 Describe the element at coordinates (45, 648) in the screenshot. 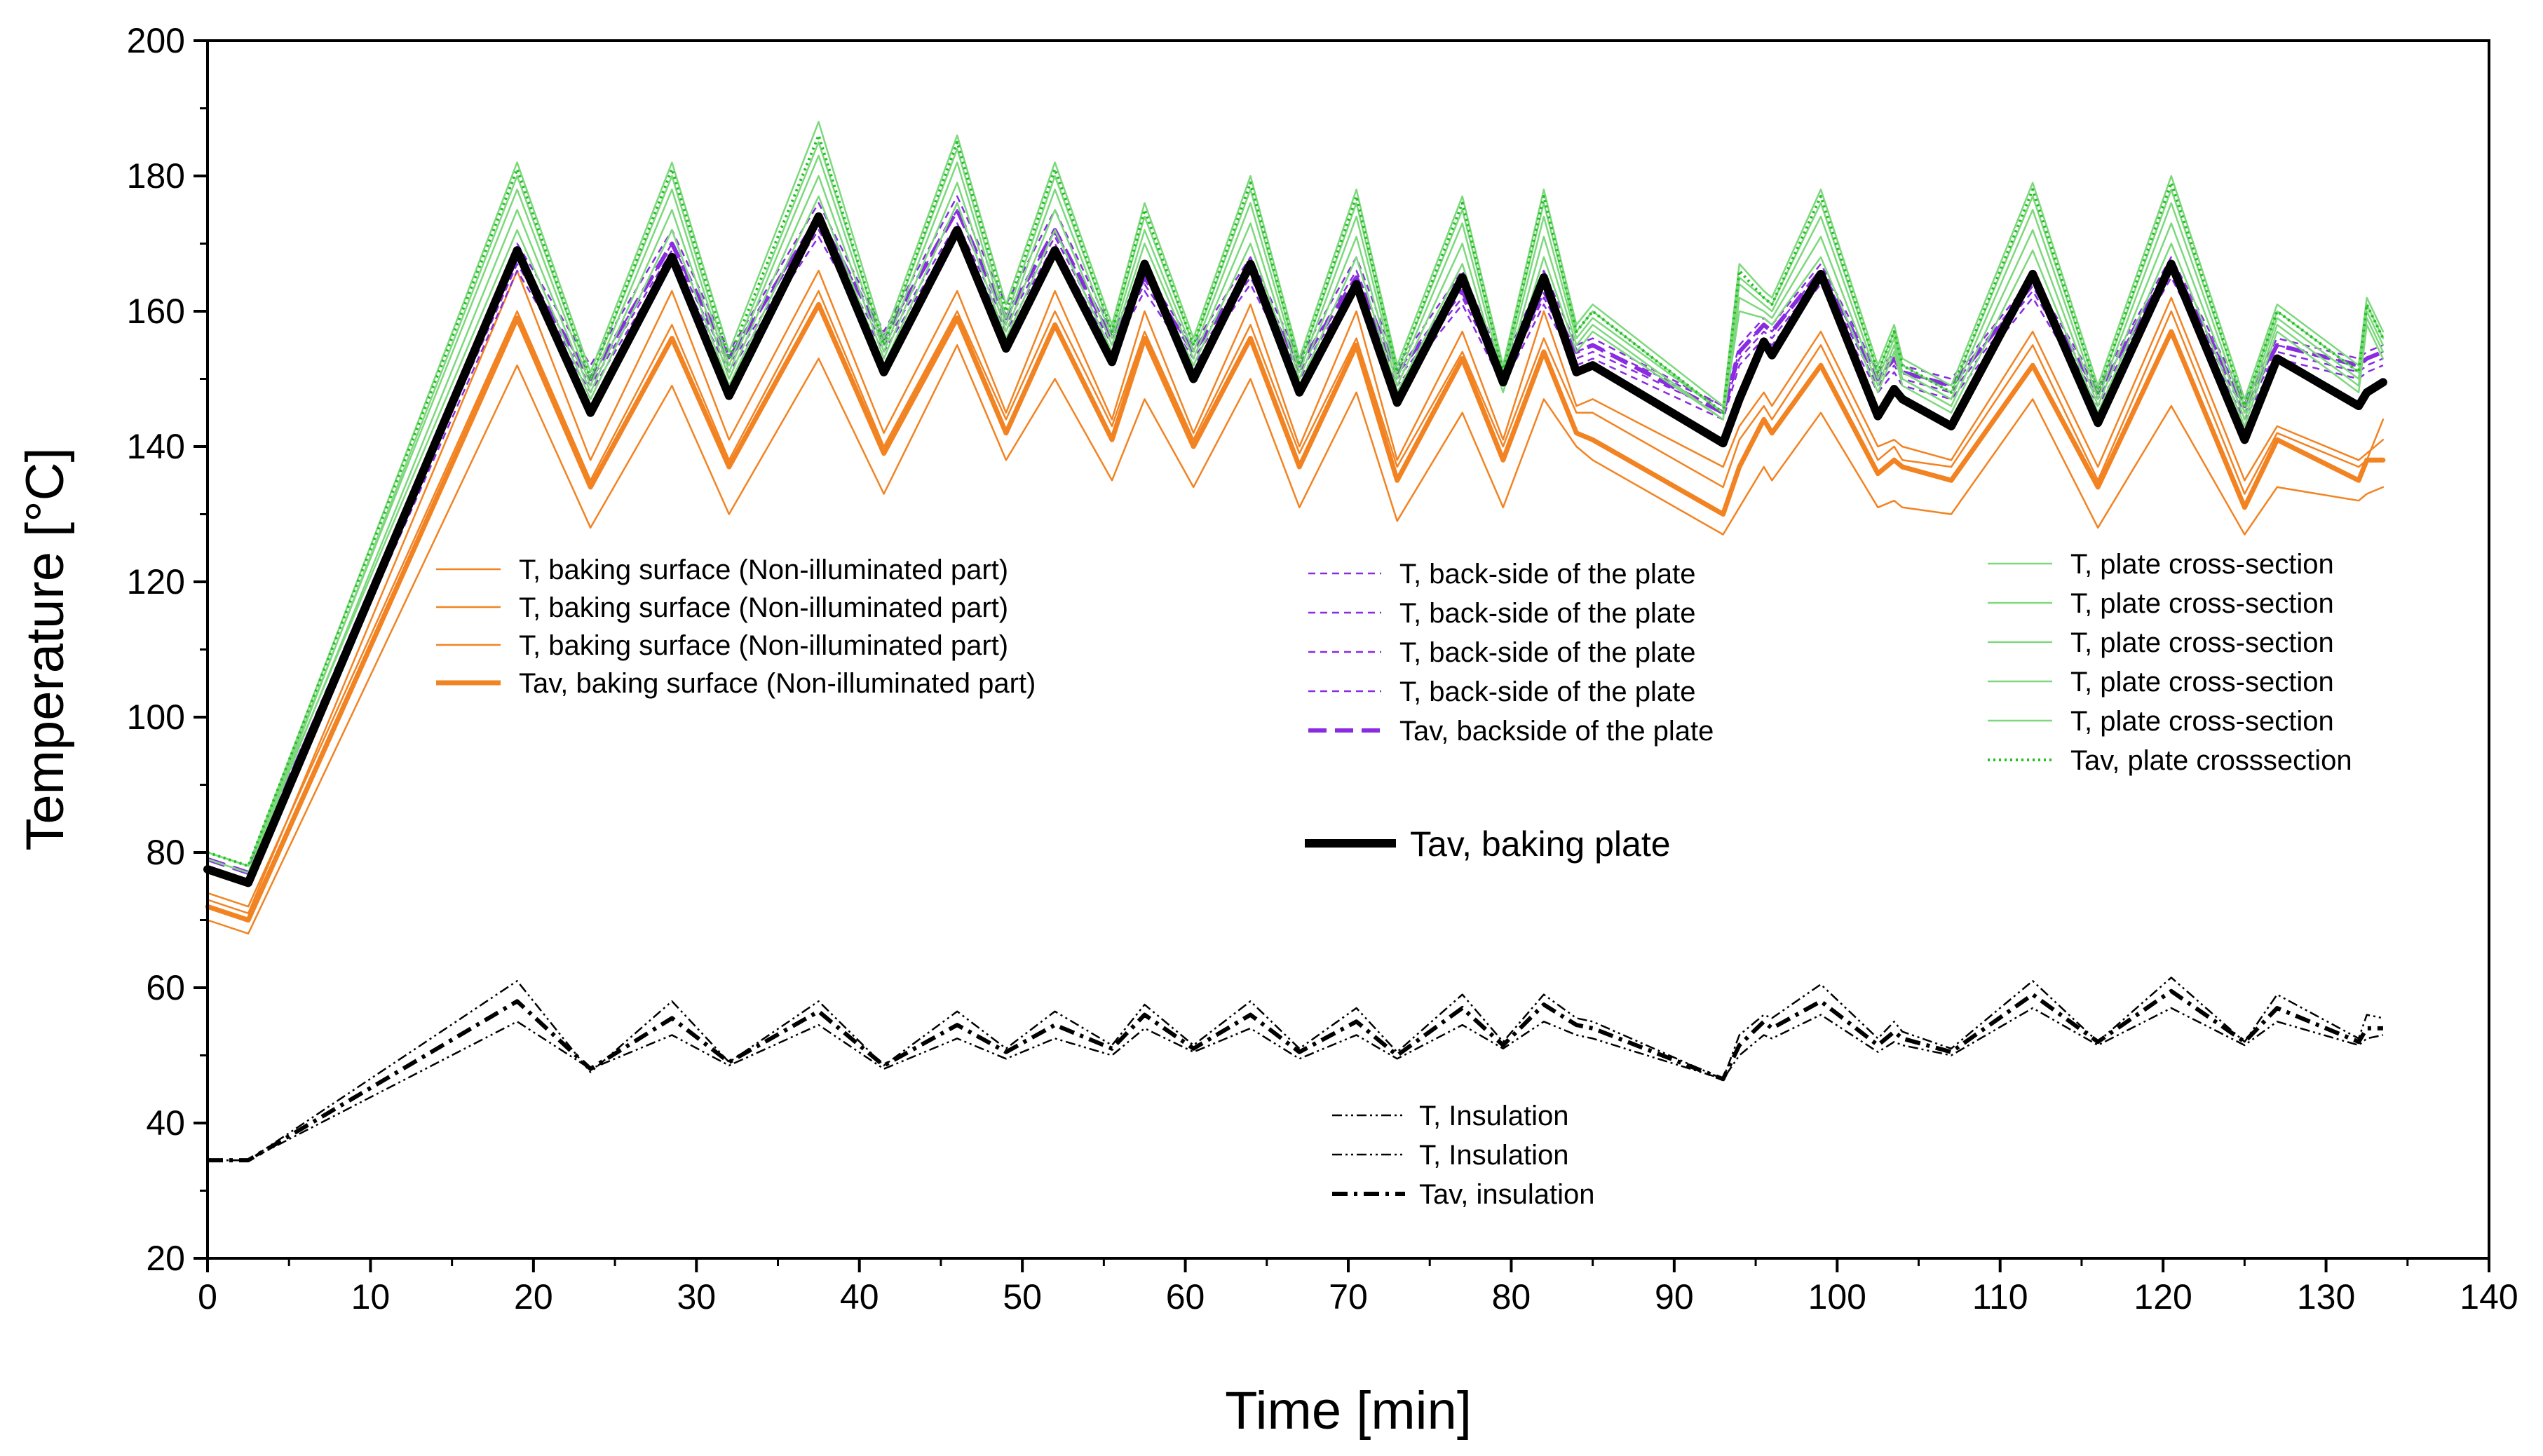

I see `y-axis-title: Temperature [°C]` at that location.